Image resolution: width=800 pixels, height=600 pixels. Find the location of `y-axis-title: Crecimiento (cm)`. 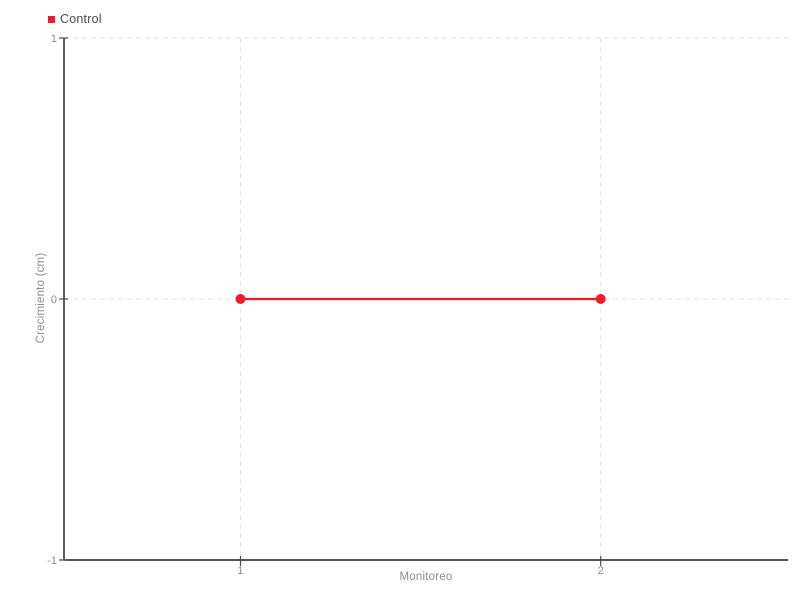

y-axis-title: Crecimiento (cm) is located at coordinates (41, 298).